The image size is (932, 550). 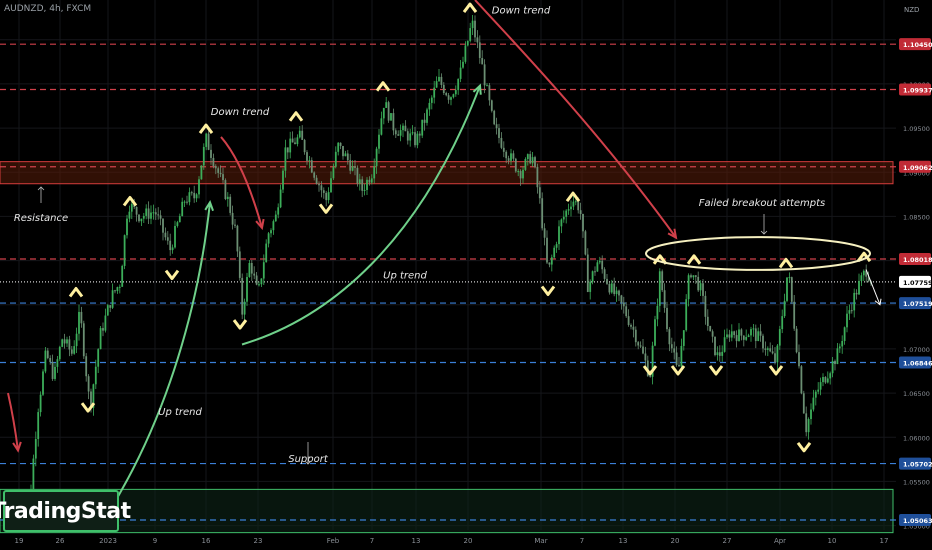 What do you see at coordinates (911, 10) in the screenshot?
I see `currency-label: NZD` at bounding box center [911, 10].